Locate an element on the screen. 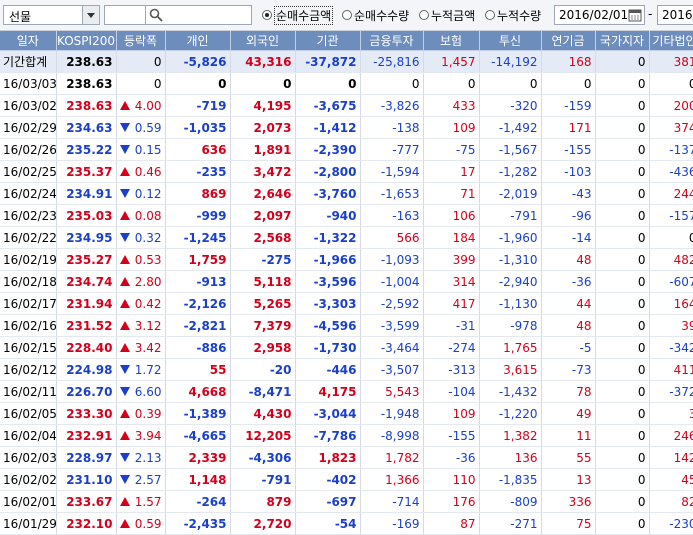 This screenshot has height=535, width=693. insurance-cell: -31 is located at coordinates (451, 325).